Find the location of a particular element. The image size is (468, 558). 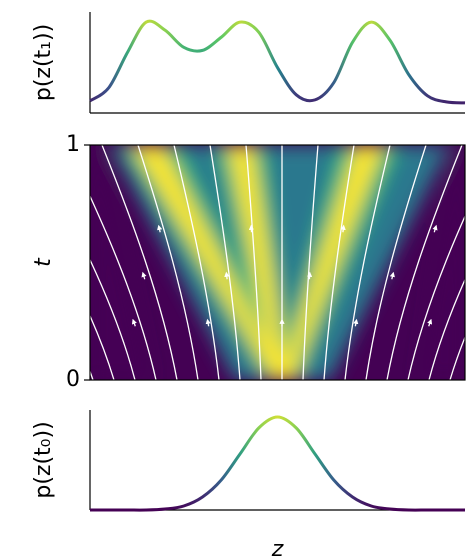

y-axis-label: t is located at coordinates (43, 262).